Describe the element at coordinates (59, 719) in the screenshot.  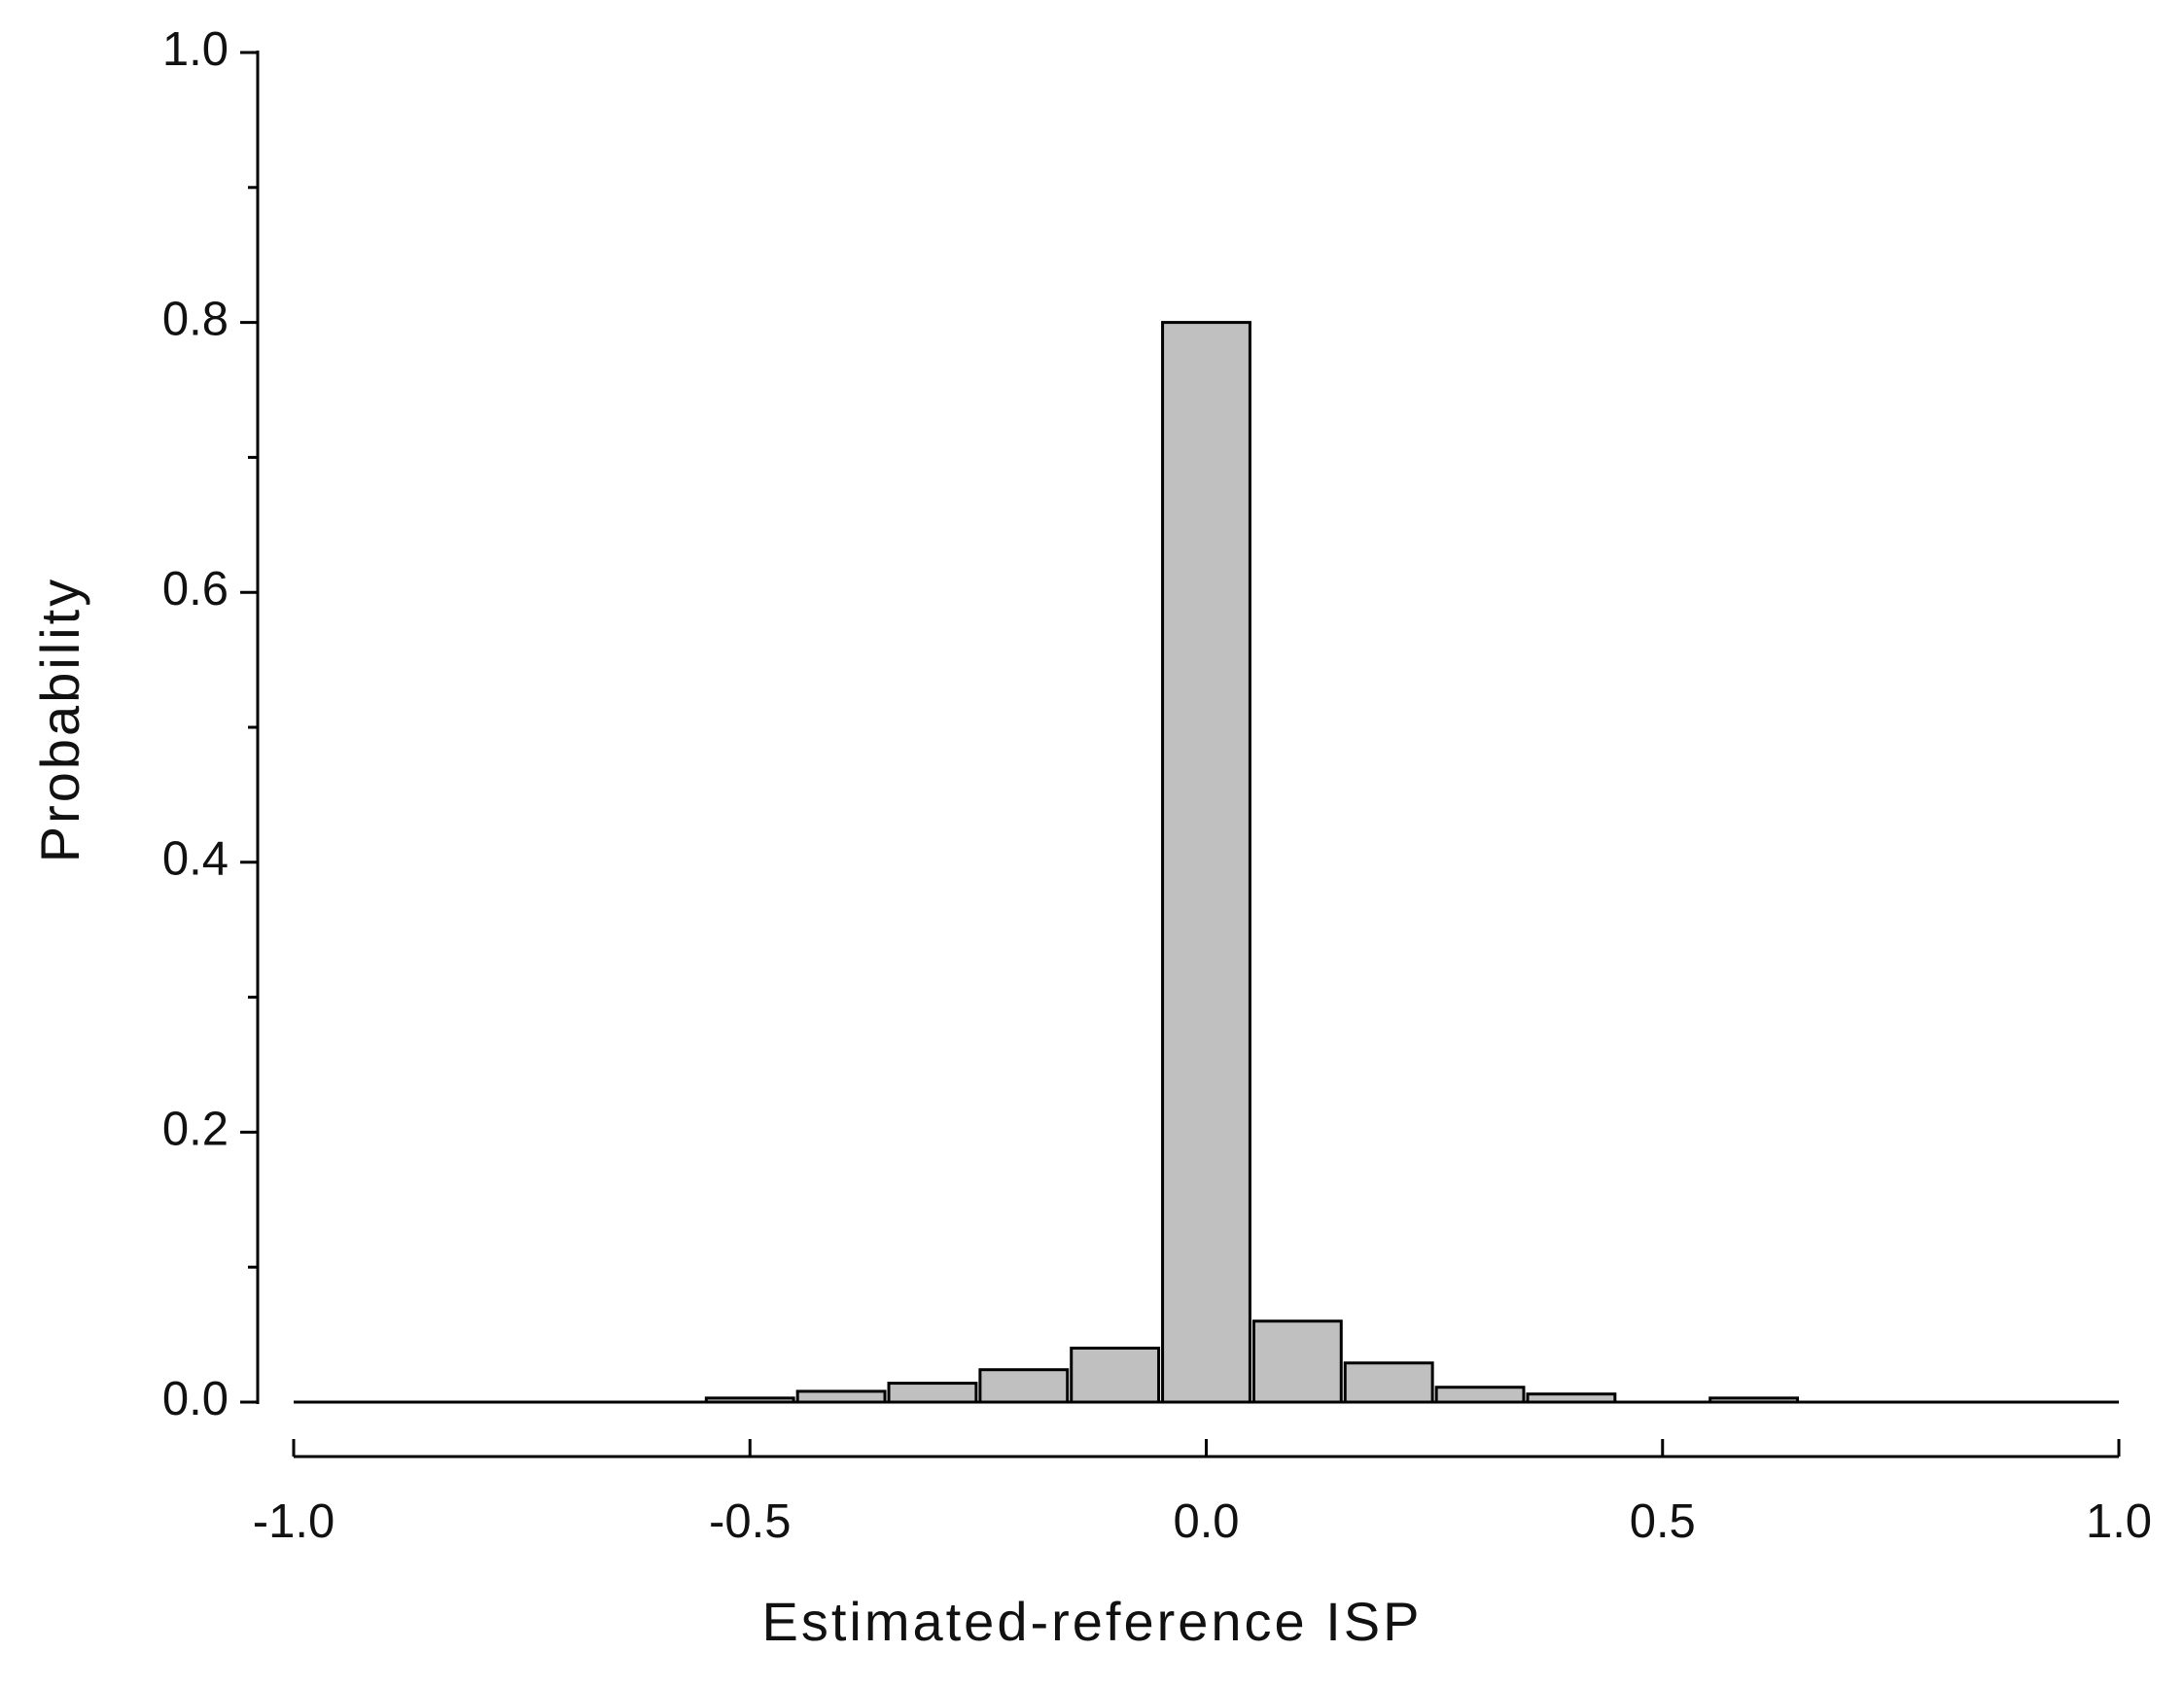
I see `y-axis-label: Probability` at that location.